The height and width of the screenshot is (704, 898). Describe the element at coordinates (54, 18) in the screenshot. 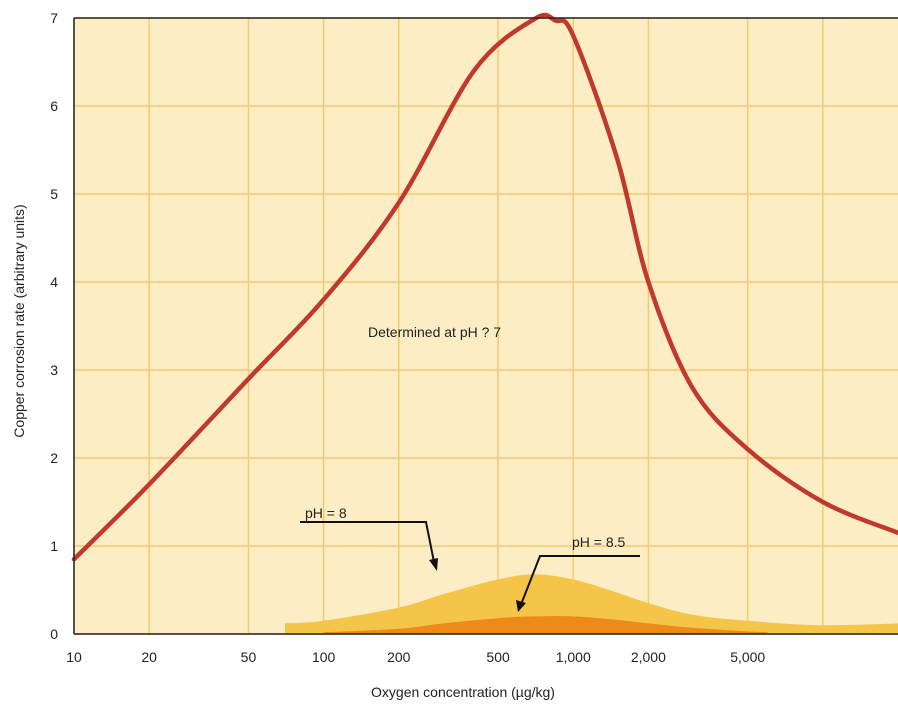

I see `y-tick-label: 7` at that location.